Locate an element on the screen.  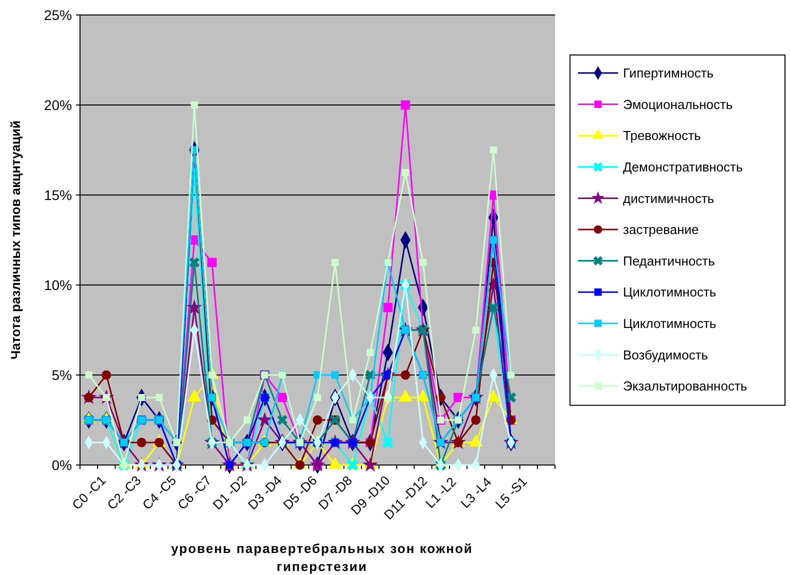
y-tick-label: 20% is located at coordinates (58, 104).